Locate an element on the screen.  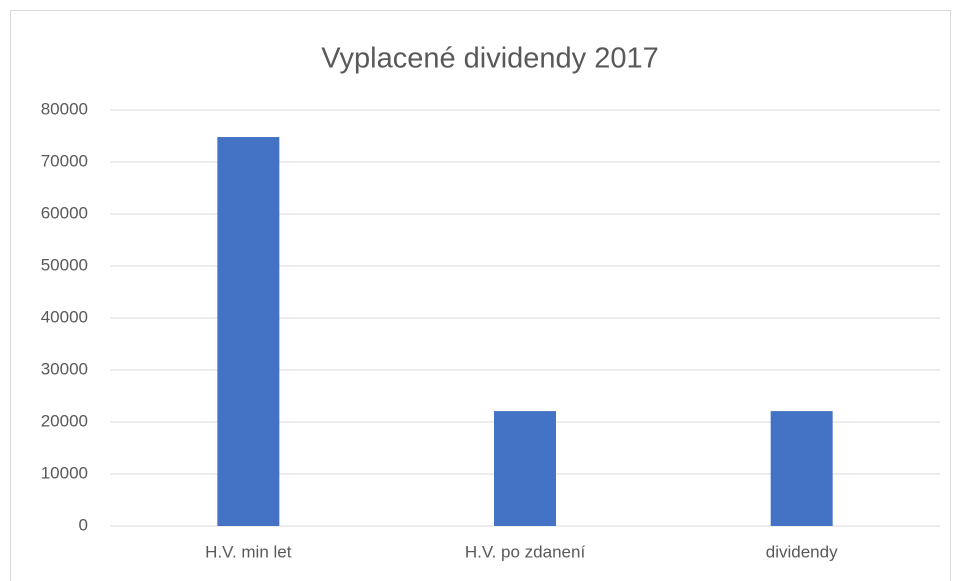
y-tick-label: 20000 is located at coordinates (64, 420).